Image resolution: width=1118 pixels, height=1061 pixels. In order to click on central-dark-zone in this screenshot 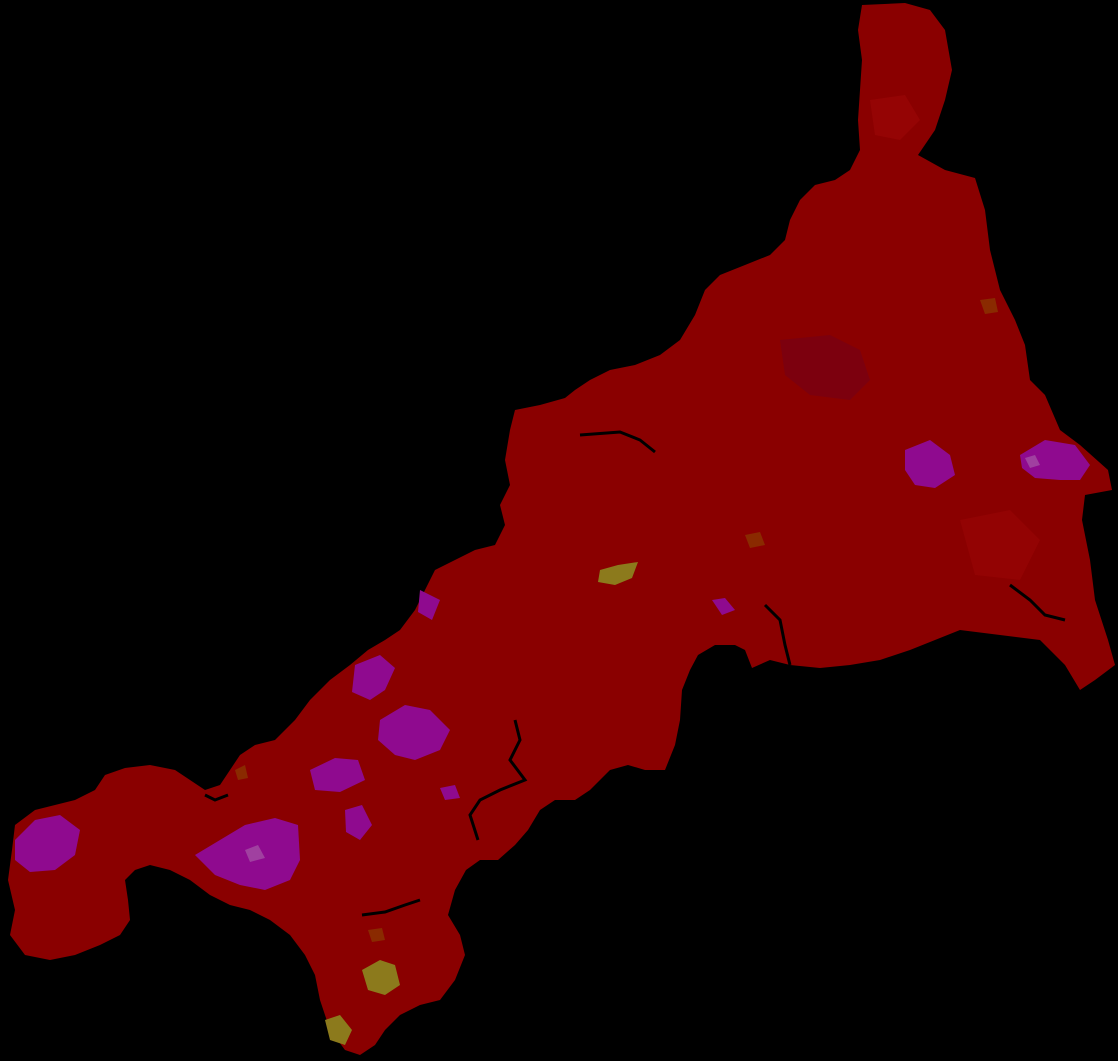, I will do `click(825, 367)`.